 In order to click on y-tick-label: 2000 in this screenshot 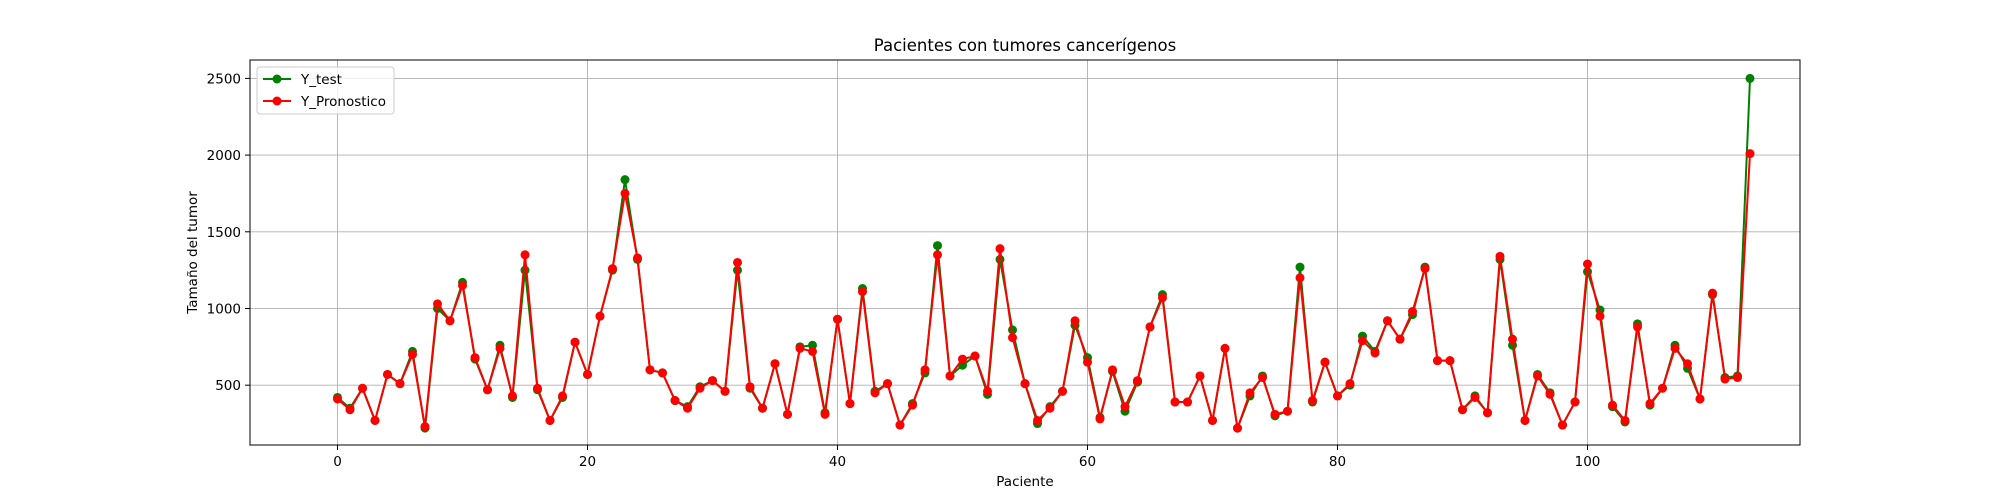, I will do `click(224, 156)`.